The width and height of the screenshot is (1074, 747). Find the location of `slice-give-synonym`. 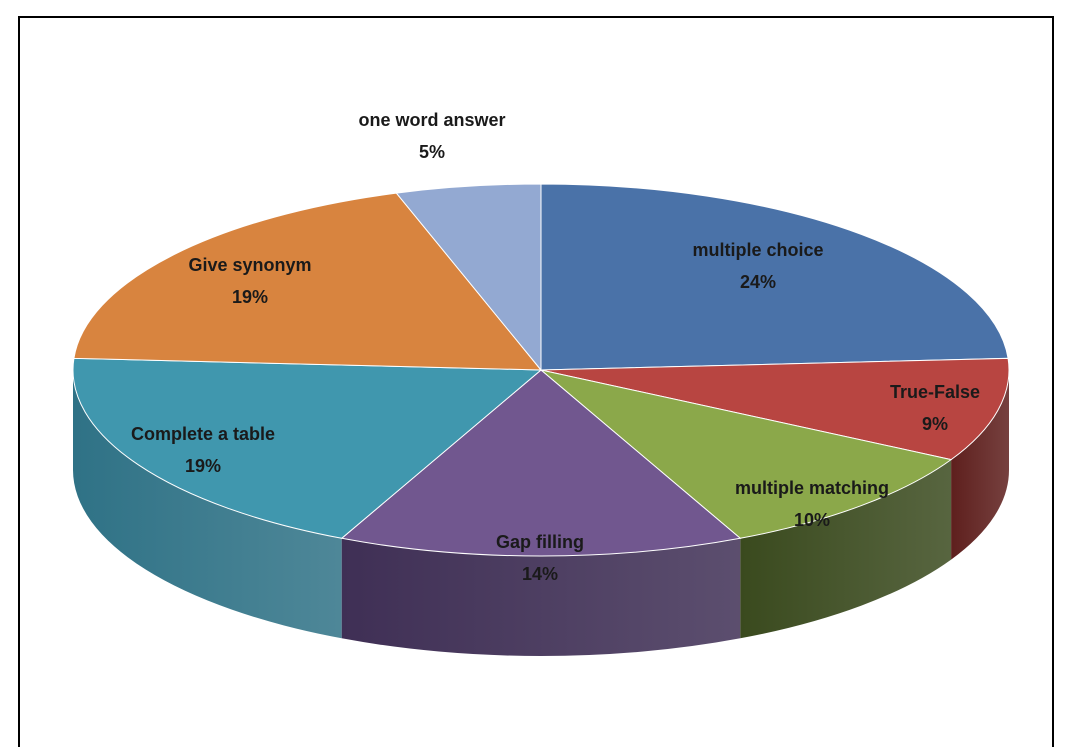

slice-give-synonym is located at coordinates (308, 281).